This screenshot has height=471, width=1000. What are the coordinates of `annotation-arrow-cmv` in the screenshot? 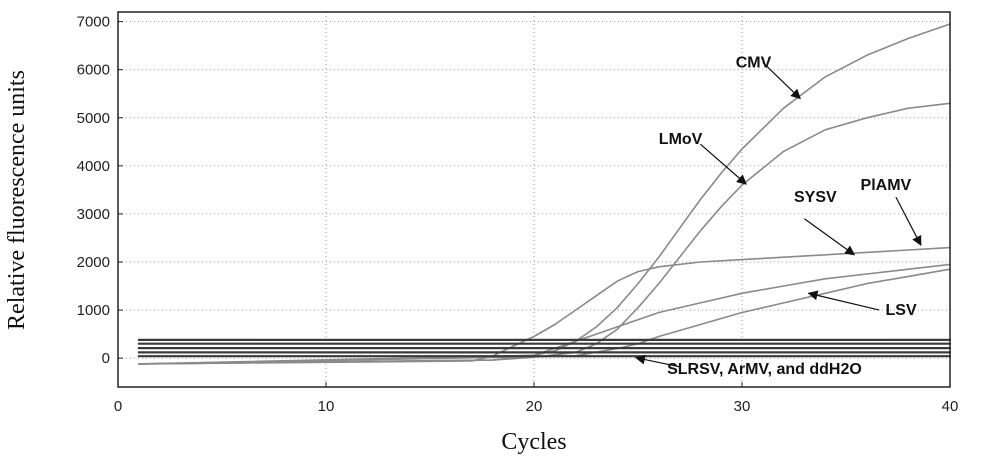 It's located at (781, 81).